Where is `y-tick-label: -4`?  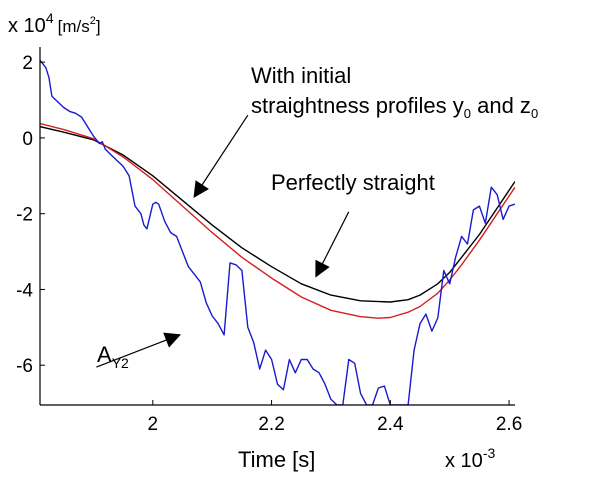 y-tick-label: -4 is located at coordinates (24, 290).